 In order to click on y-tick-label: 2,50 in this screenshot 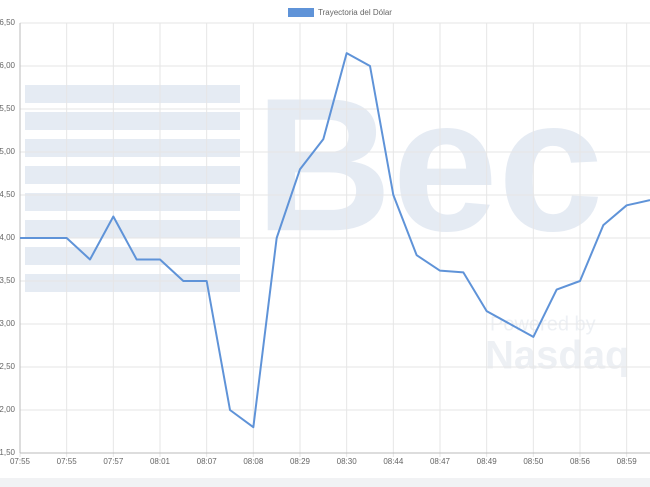, I will do `click(8, 366)`.